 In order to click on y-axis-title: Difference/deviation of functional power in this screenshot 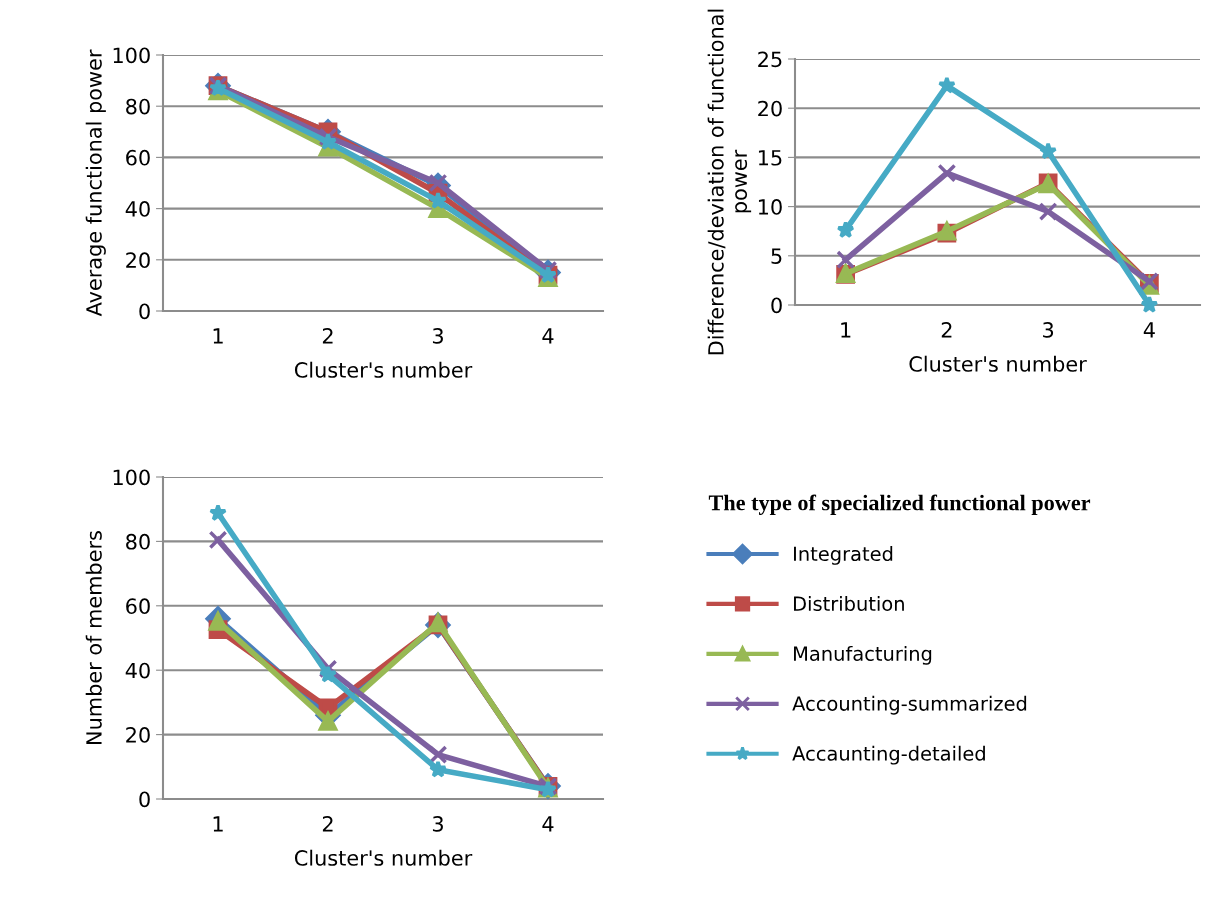, I will do `click(729, 182)`.